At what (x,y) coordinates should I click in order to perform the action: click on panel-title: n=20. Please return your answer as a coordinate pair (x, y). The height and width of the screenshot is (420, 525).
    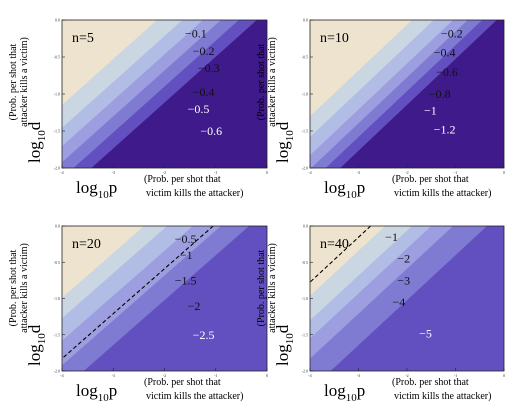
    Looking at the image, I should click on (86, 244).